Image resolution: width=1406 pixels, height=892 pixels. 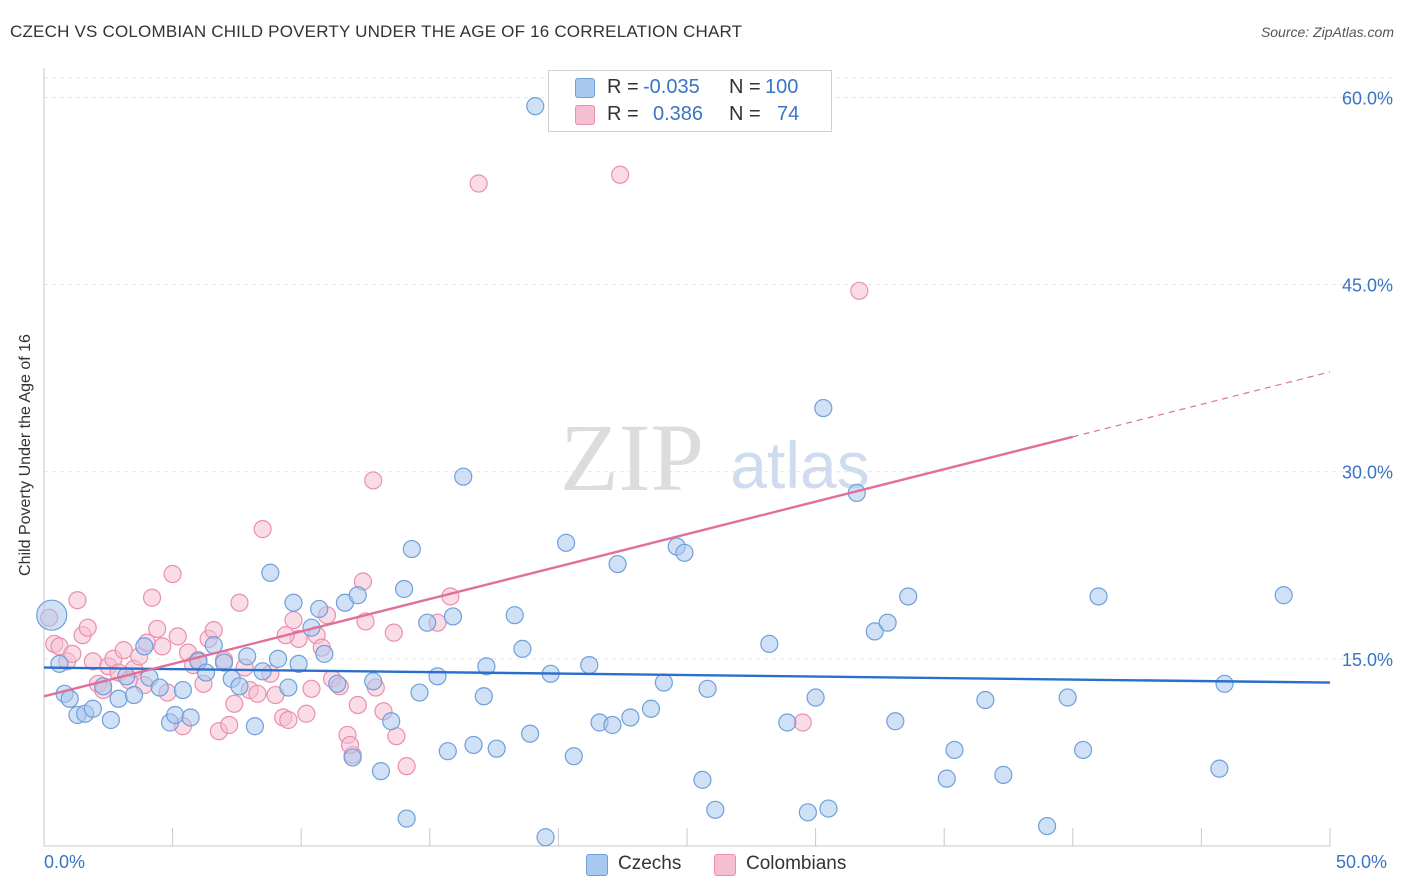 What do you see at coordinates (585, 115) in the screenshot?
I see `colombian-swatch` at bounding box center [585, 115].